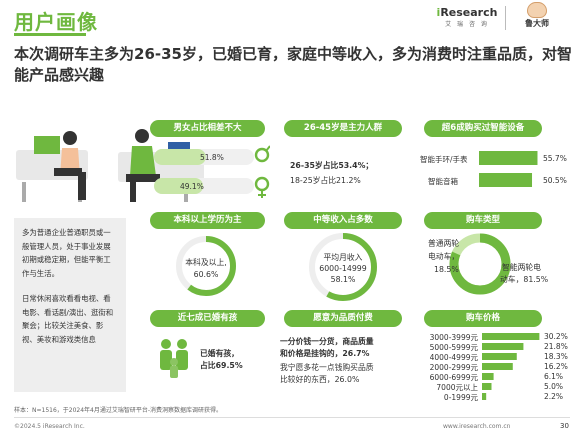 The image size is (584, 437). Describe the element at coordinates (179, 186) in the screenshot. I see `female-bar` at that location.